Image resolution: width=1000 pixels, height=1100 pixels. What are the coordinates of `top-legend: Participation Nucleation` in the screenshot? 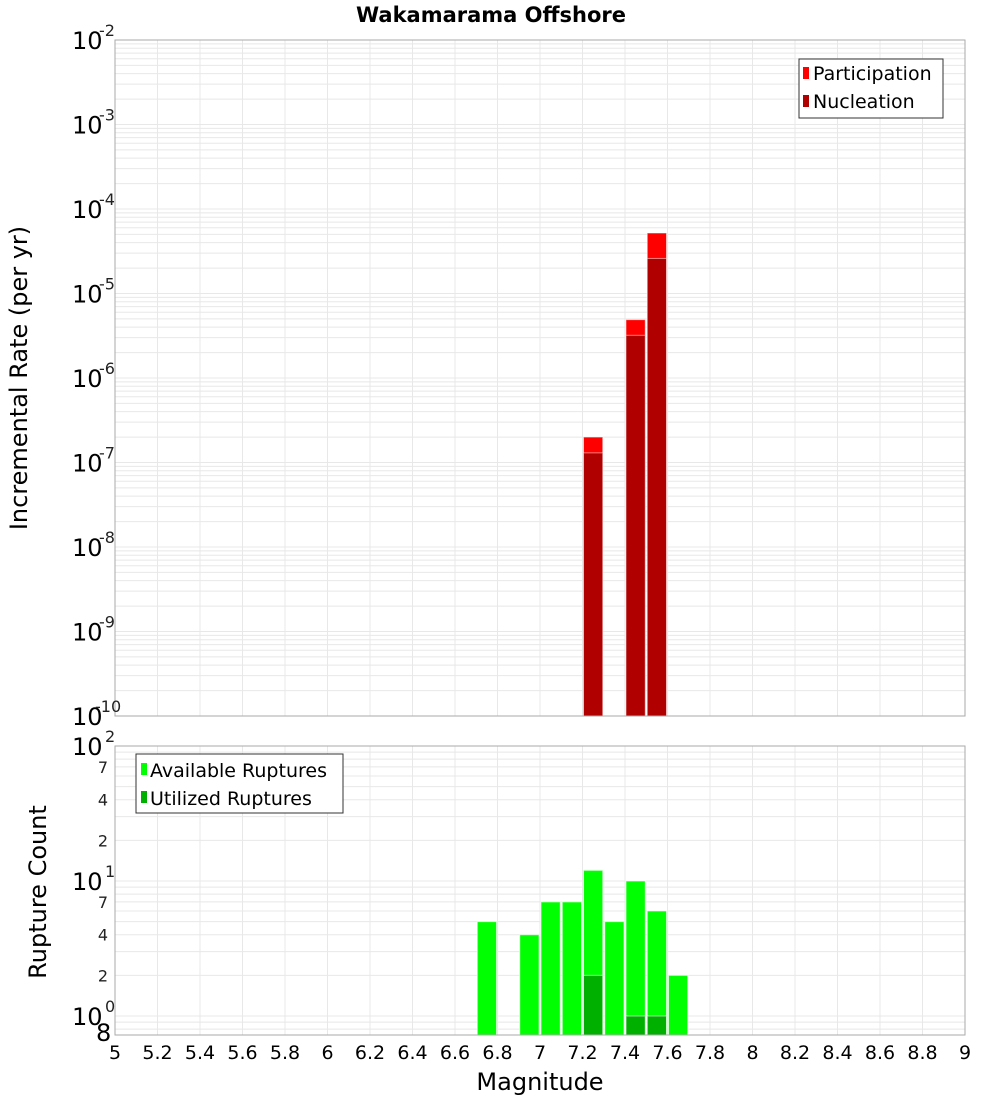 It's located at (871, 88).